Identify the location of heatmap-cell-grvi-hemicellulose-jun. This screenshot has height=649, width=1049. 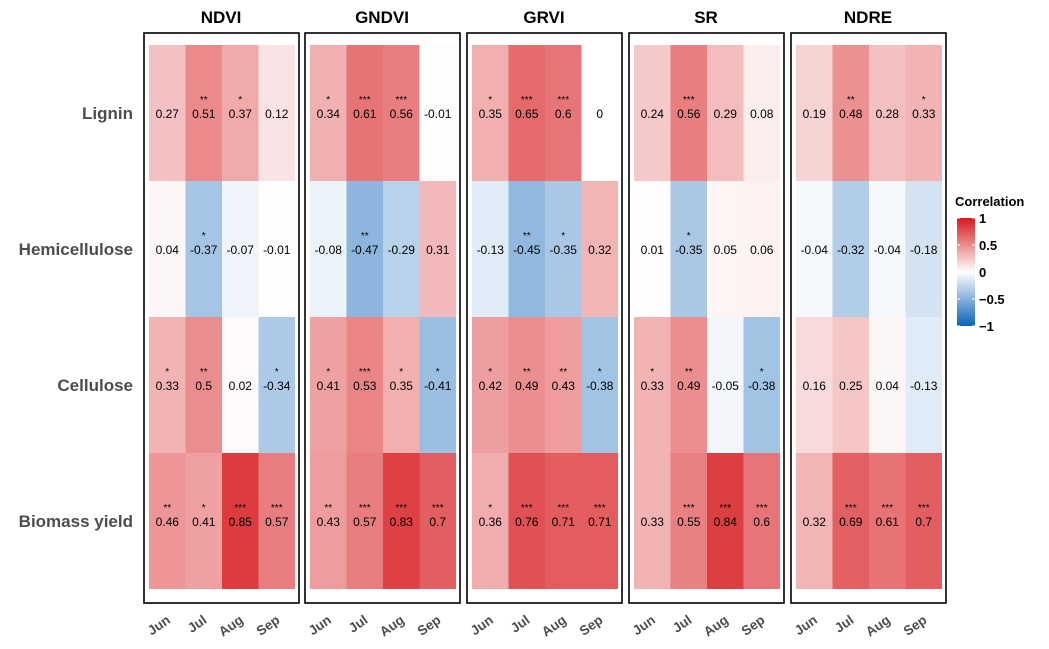
(490, 249).